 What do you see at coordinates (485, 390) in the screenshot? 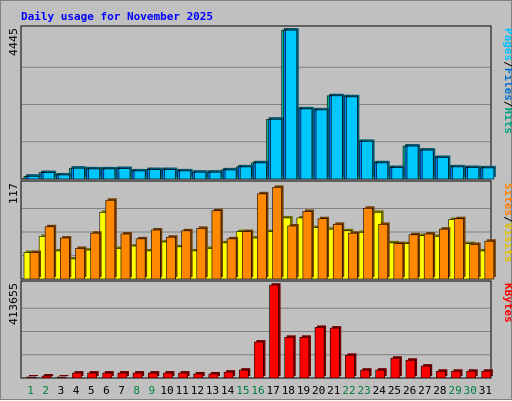
I see `x-tick-day-31: 31` at bounding box center [485, 390].